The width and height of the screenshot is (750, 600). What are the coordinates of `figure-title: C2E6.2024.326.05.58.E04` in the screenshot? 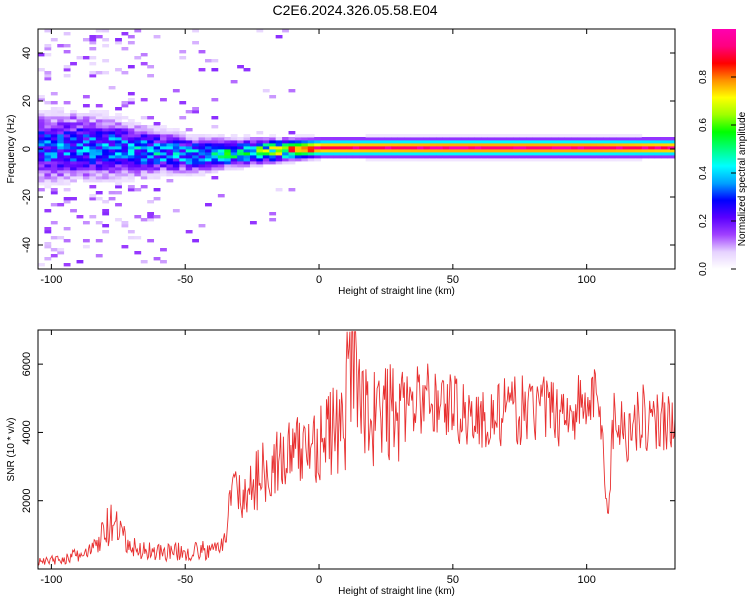 It's located at (354, 10).